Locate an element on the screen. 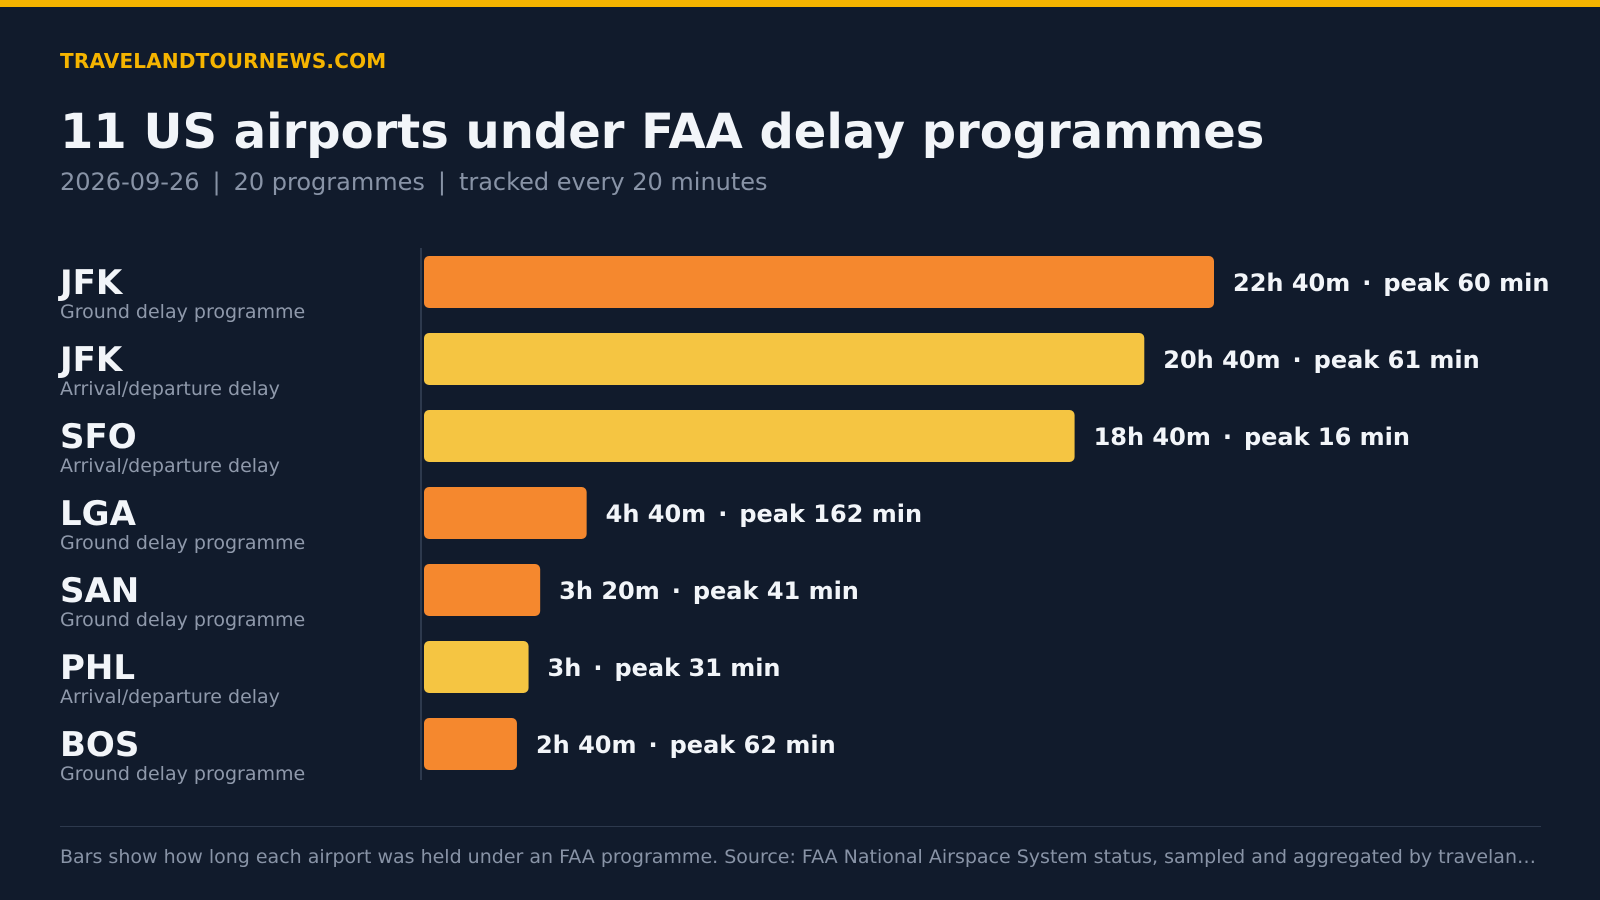 Image resolution: width=1600 pixels, height=900 pixels. airport-code-label: PHL is located at coordinates (97, 668).